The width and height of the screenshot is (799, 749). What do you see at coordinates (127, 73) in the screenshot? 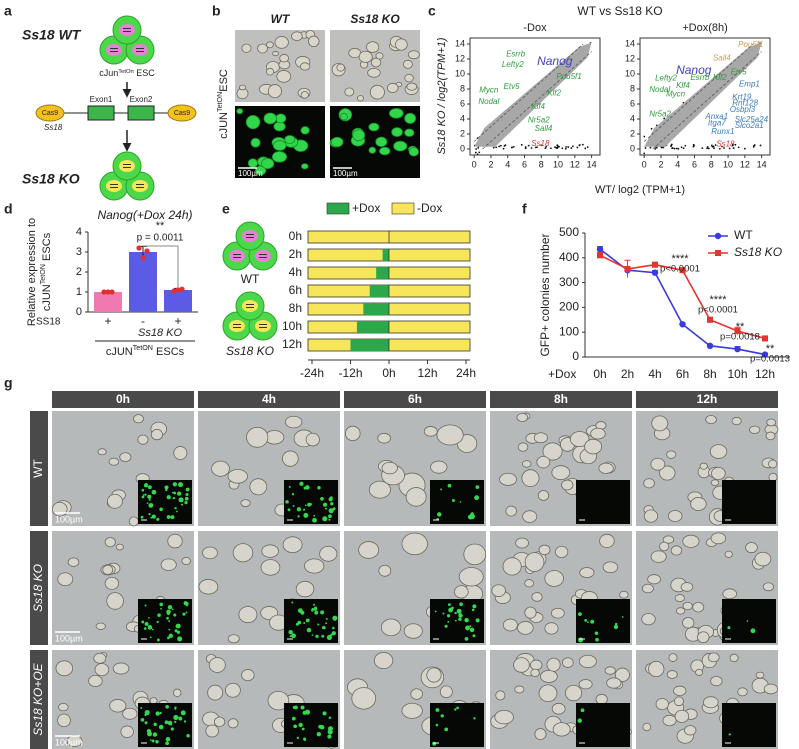
I see `cell-line-label: cJunTetOn ESC` at bounding box center [127, 73].